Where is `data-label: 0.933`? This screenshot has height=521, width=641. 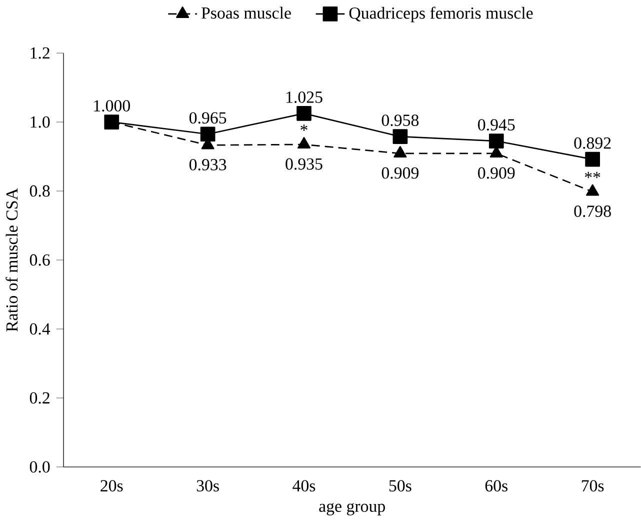
data-label: 0.933 is located at coordinates (207, 164).